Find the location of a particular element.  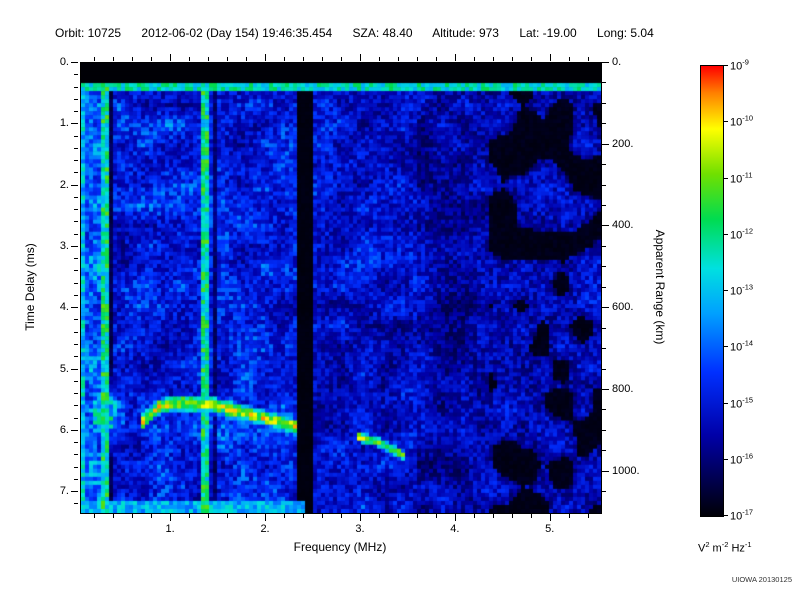

colorbar-tick-label: 10-17 is located at coordinates (742, 515).